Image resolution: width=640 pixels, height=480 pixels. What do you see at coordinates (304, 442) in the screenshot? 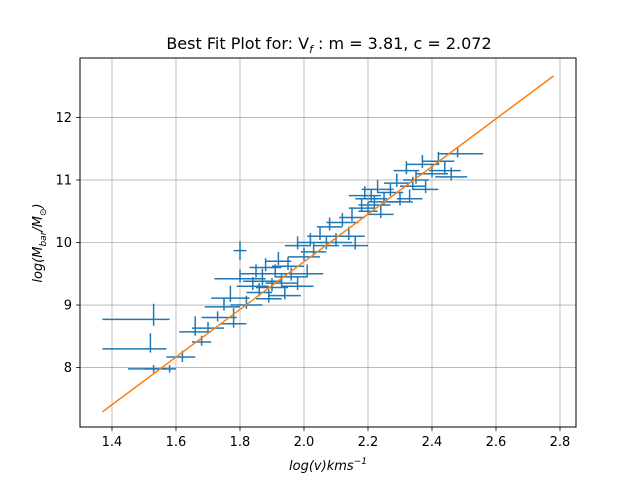
I see `x-tick-label: 2.0` at bounding box center [304, 442].